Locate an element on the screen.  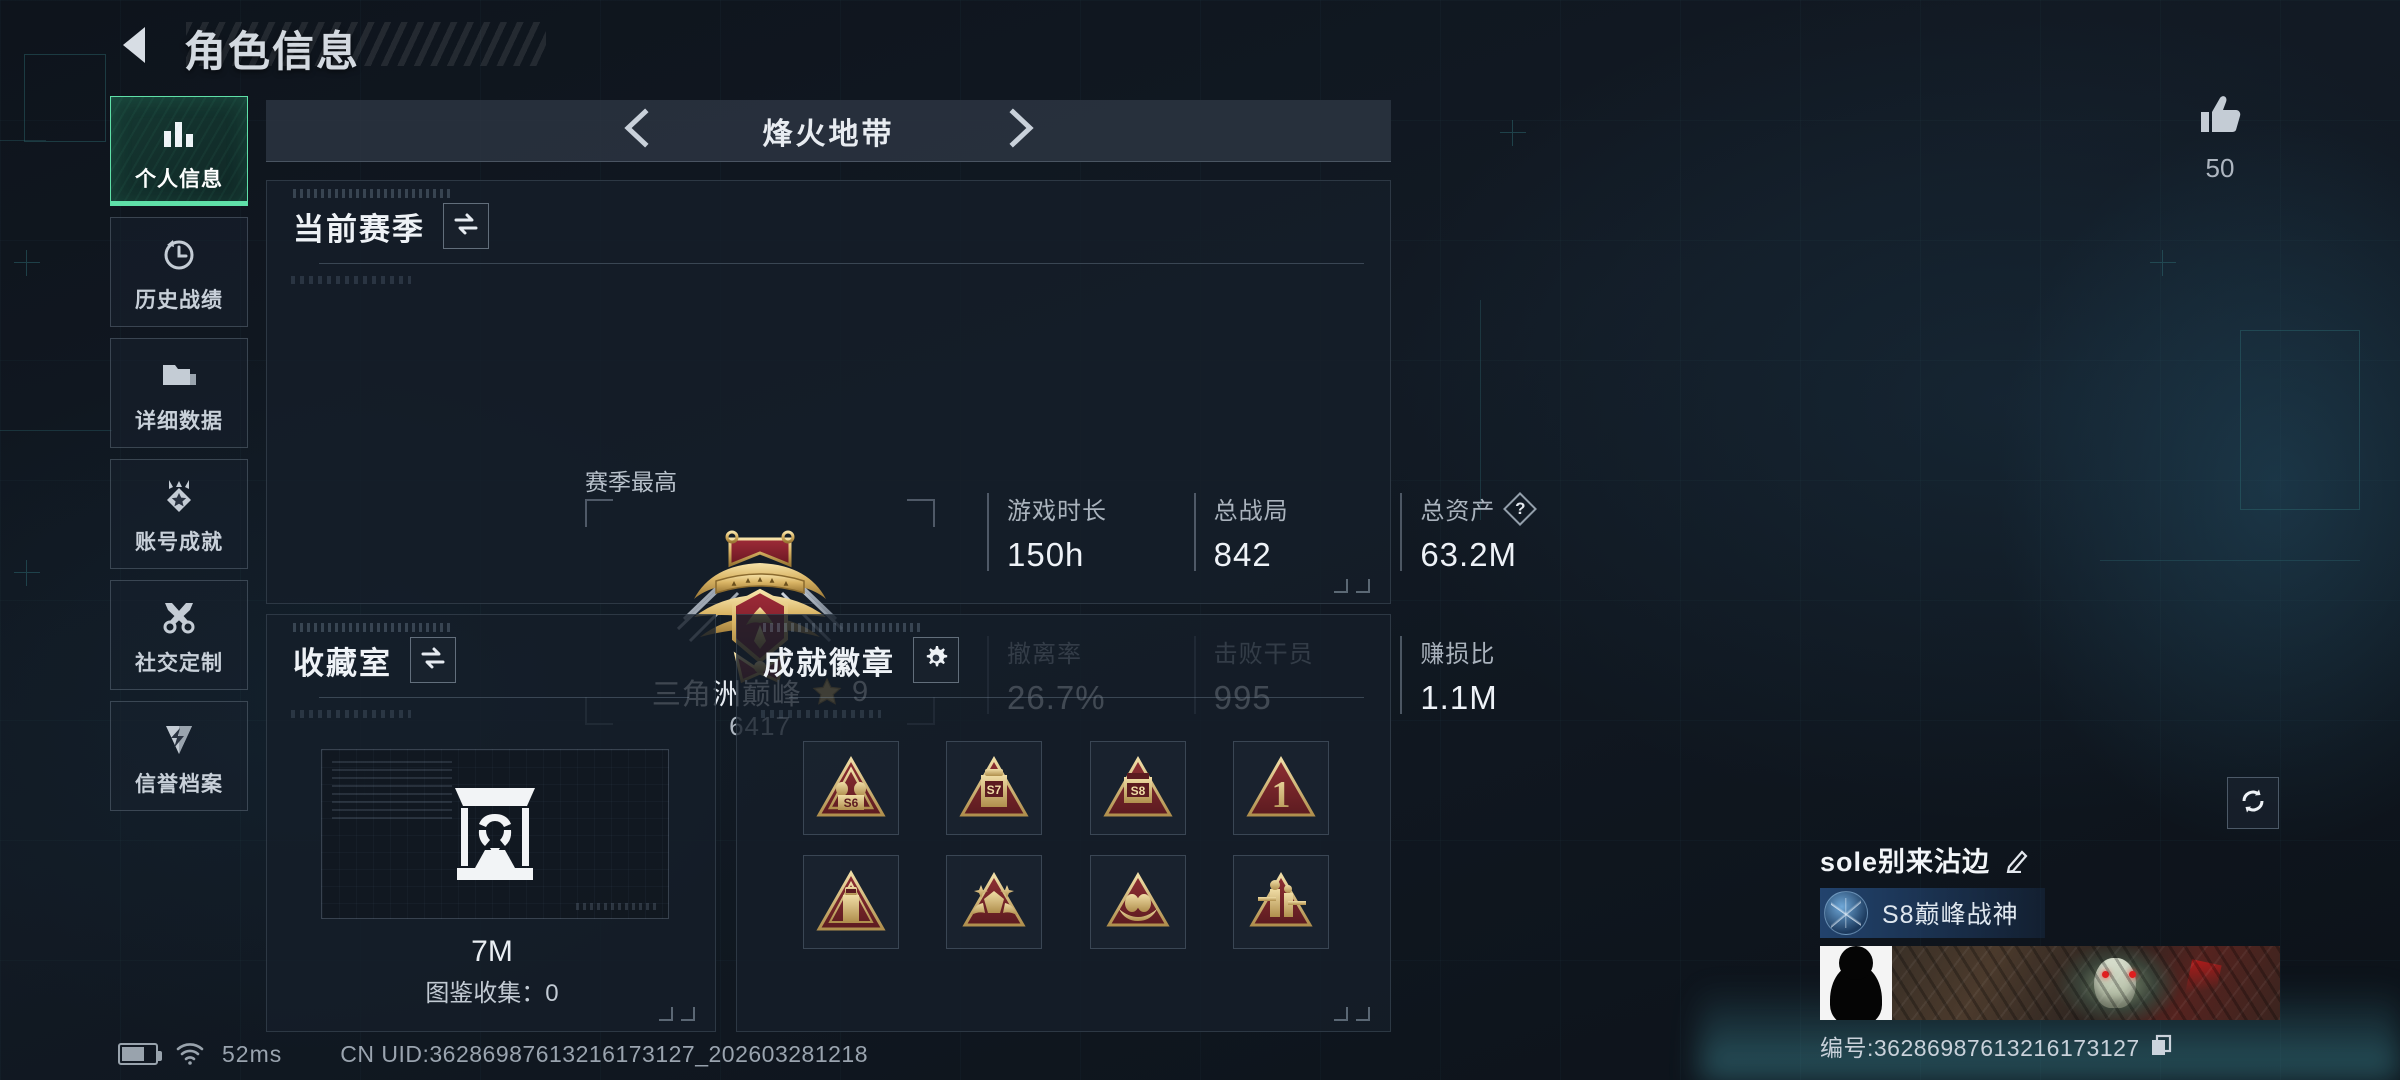
sidebar-item-match-history: 历史战绩 is located at coordinates (179, 272).